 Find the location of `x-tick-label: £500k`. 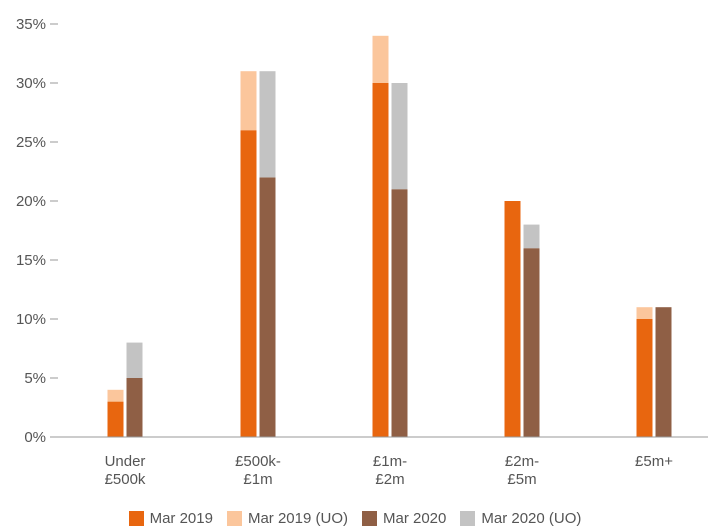

x-tick-label: £500k is located at coordinates (125, 479).